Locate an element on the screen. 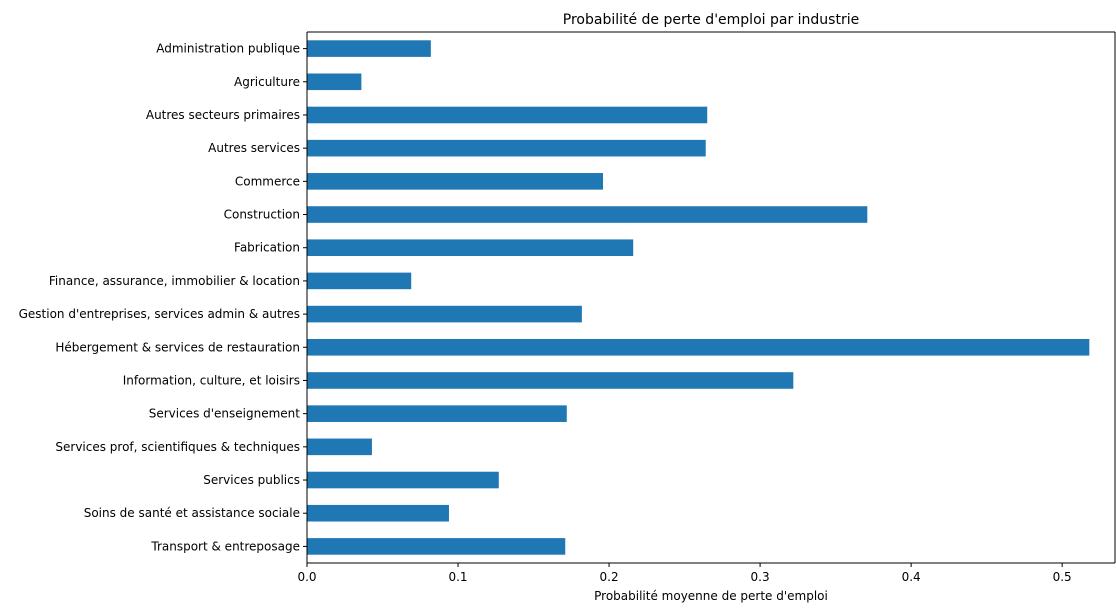  x-tick-label: 0.4 is located at coordinates (911, 577).